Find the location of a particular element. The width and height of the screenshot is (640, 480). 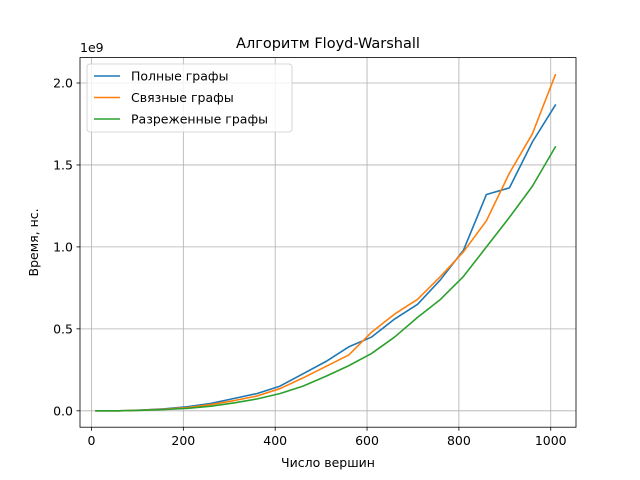

chart-title: Алгоритм Floyd-Warshall is located at coordinates (328, 44).